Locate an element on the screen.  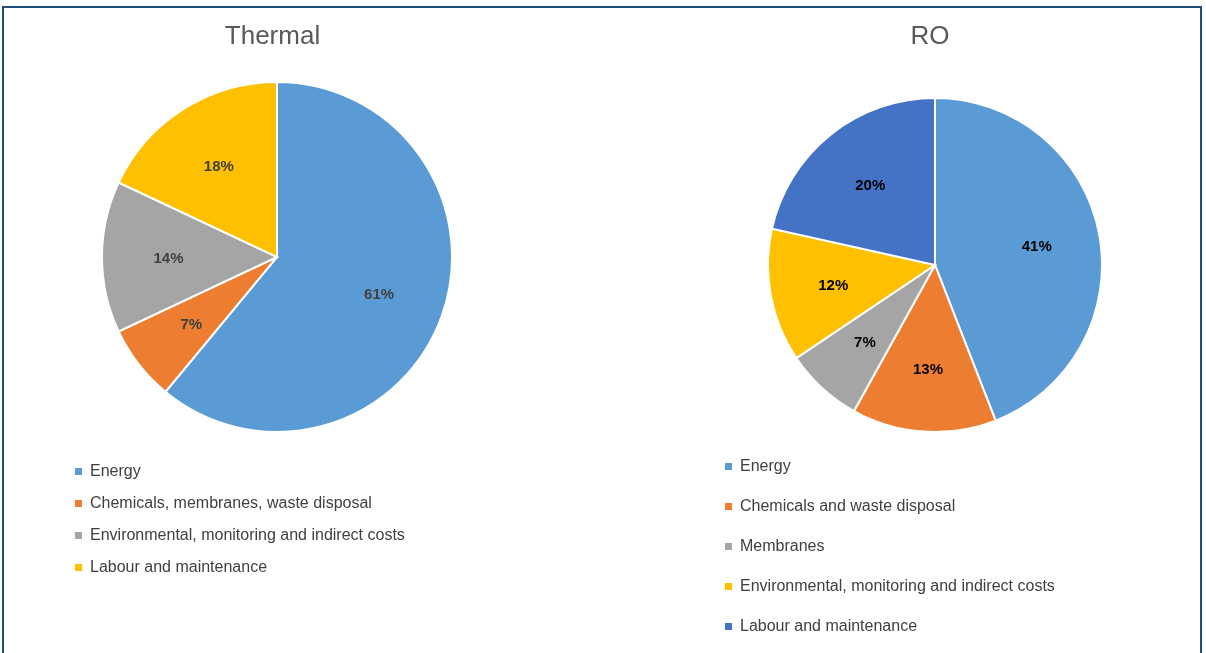
data-label: 12% is located at coordinates (833, 284).